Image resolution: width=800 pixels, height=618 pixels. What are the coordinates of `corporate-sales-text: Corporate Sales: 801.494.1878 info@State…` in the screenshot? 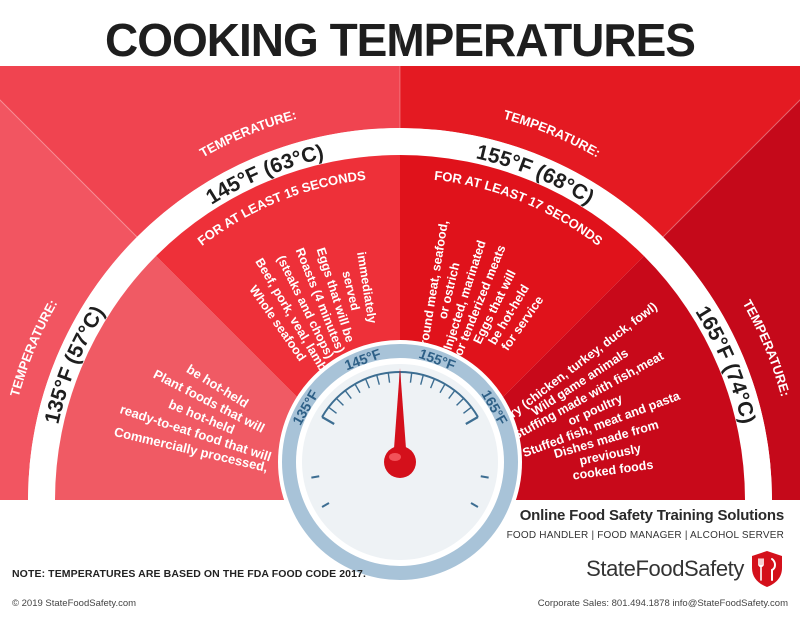 It's located at (662, 603).